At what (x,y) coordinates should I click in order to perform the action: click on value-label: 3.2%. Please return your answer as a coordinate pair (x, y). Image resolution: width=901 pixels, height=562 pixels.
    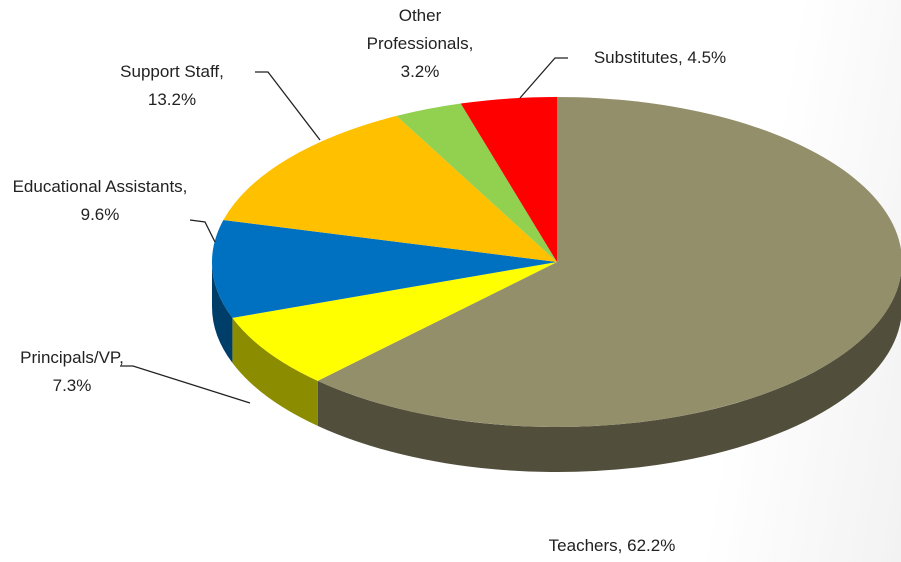
    Looking at the image, I should click on (420, 71).